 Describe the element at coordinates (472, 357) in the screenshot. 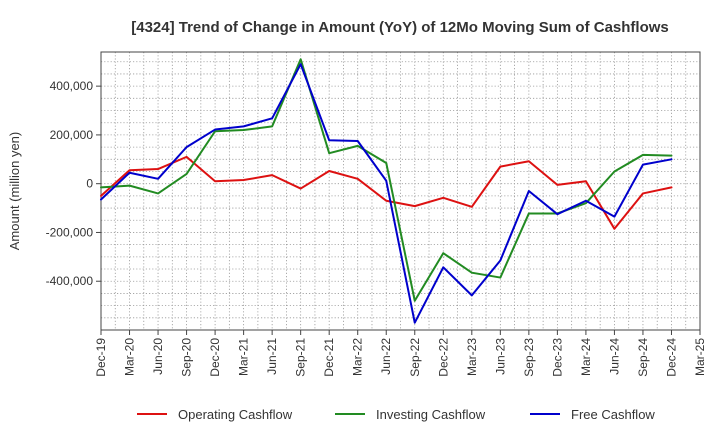

I see `x-tick-label: Mar-23` at that location.